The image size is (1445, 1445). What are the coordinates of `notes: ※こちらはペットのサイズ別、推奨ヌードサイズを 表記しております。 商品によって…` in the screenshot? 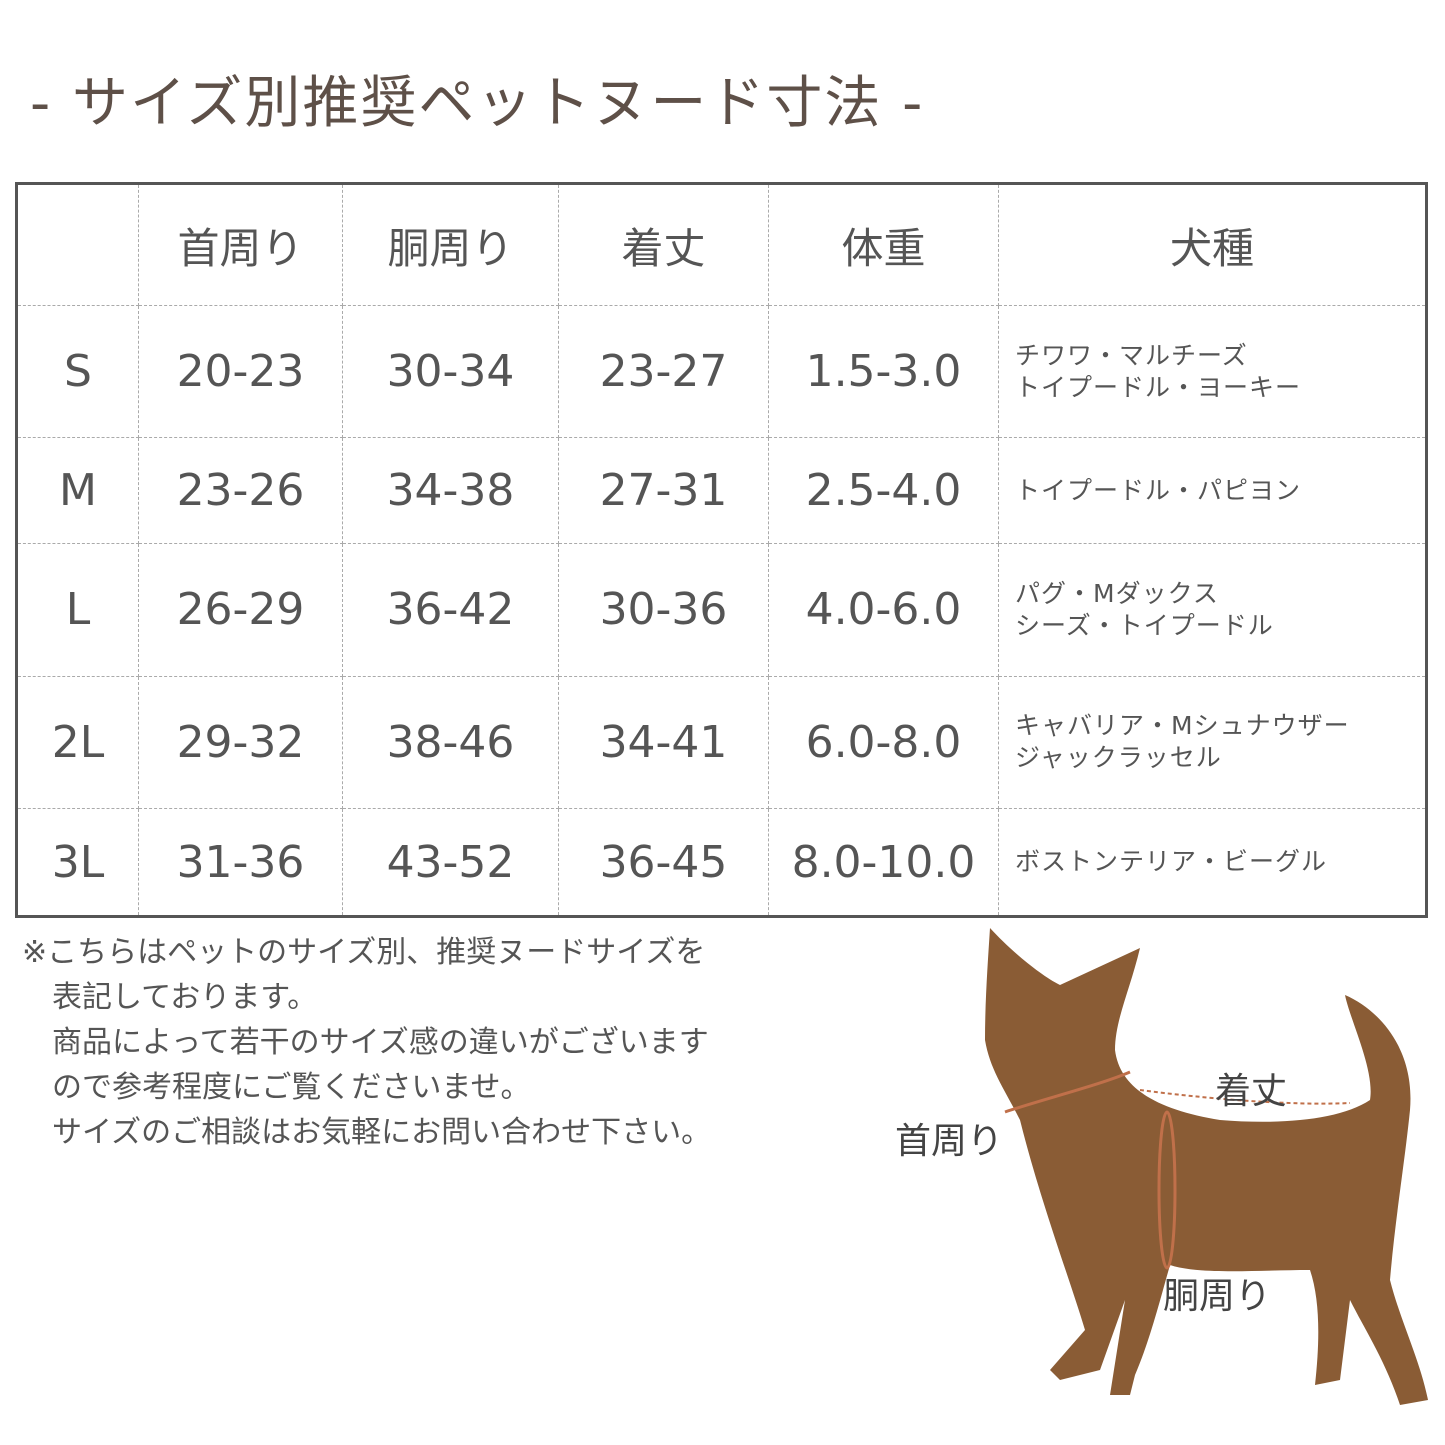 It's located at (366, 1042).